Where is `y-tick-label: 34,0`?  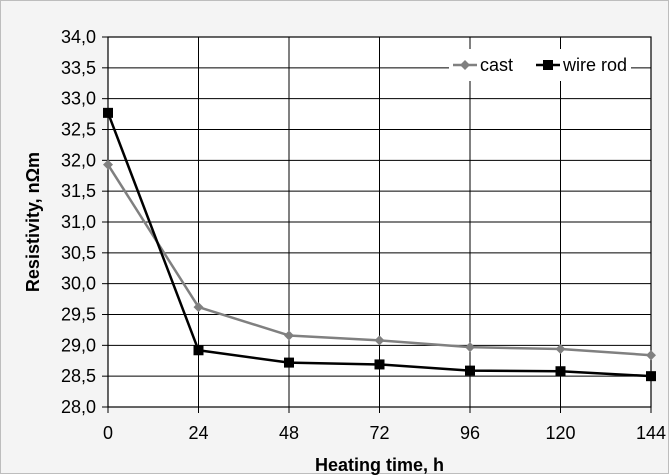
y-tick-label: 34,0 is located at coordinates (78, 37).